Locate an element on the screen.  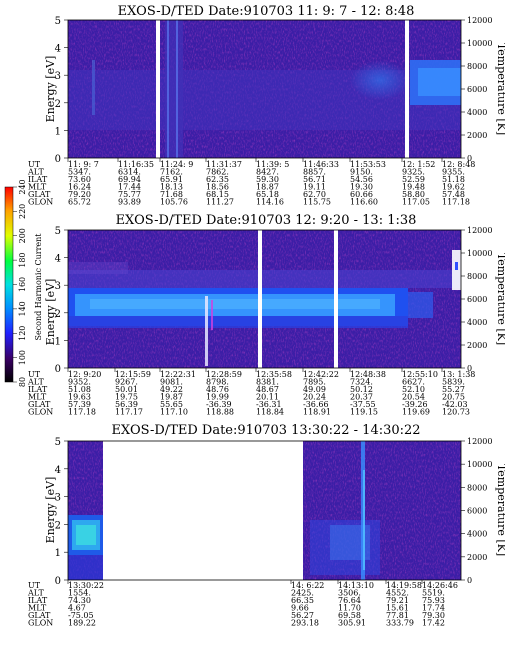
panel-2-cell: 13: 1:38 is located at coordinates (458, 374).